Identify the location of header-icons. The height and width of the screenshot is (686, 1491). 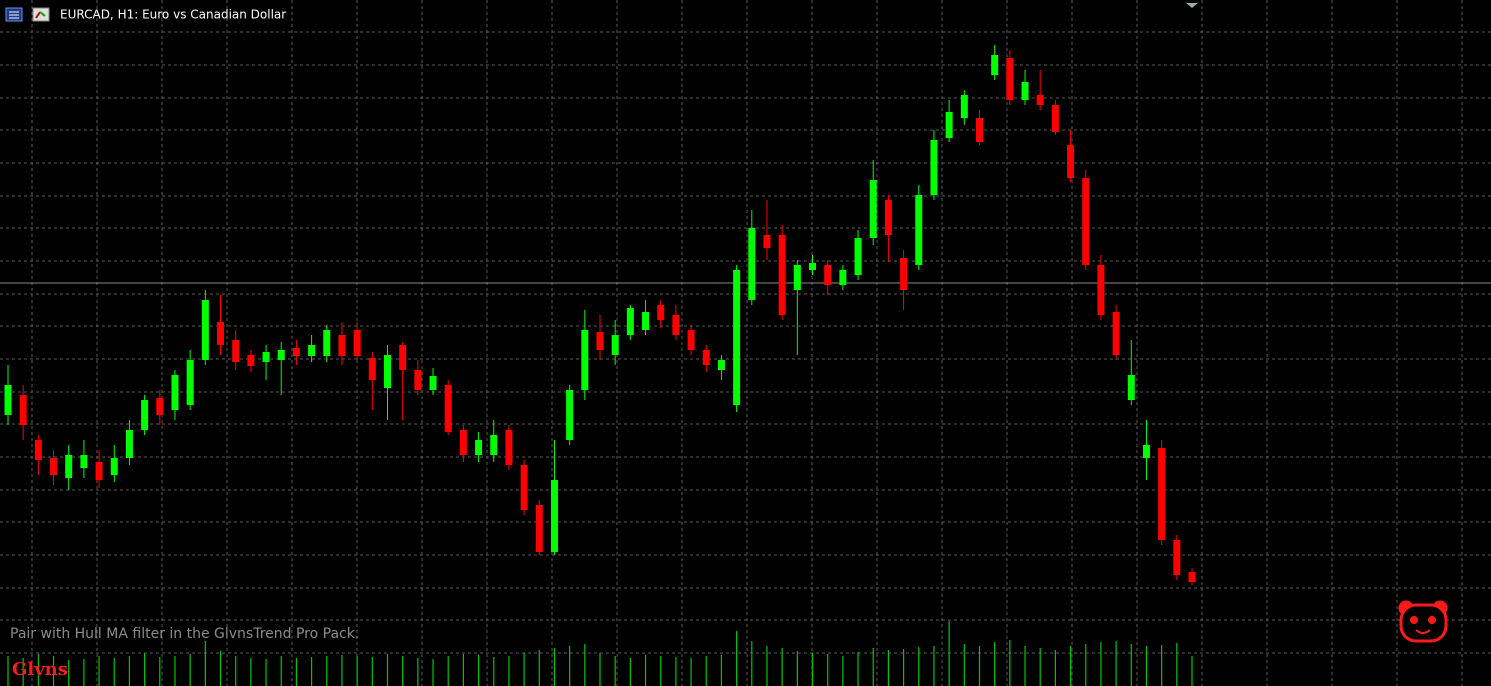
(27, 14).